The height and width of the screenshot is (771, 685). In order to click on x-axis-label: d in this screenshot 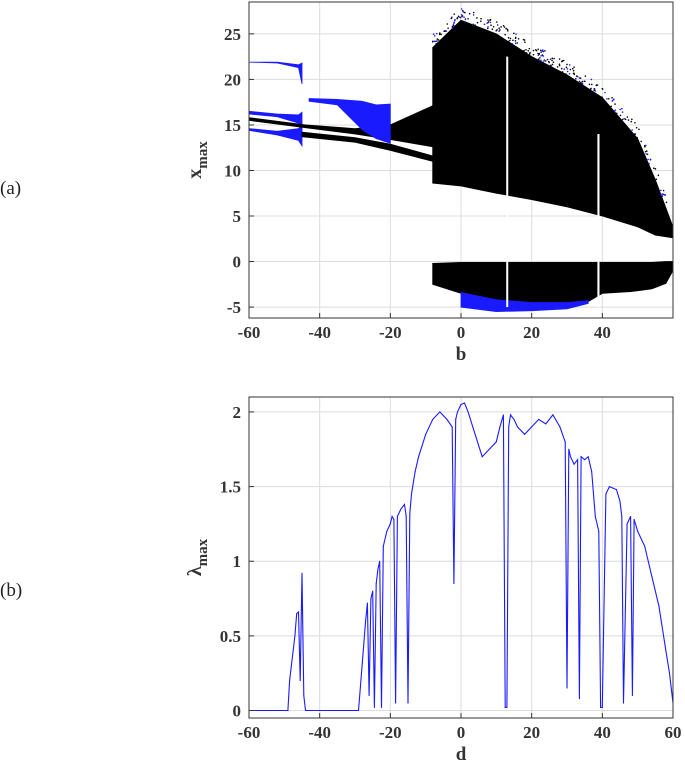, I will do `click(461, 754)`.